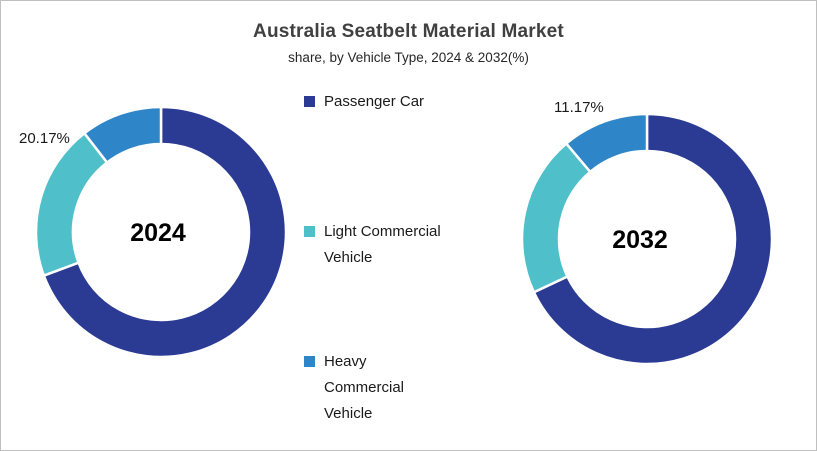 The width and height of the screenshot is (817, 451). What do you see at coordinates (122, 135) in the screenshot?
I see `segment-2024-heavy-commercial-vehicle` at bounding box center [122, 135].